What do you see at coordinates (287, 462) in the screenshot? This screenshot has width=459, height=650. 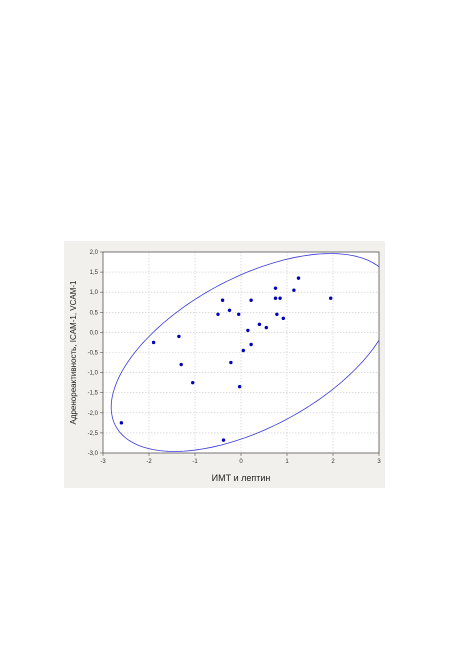 I see `x-tick-label: 1` at bounding box center [287, 462].